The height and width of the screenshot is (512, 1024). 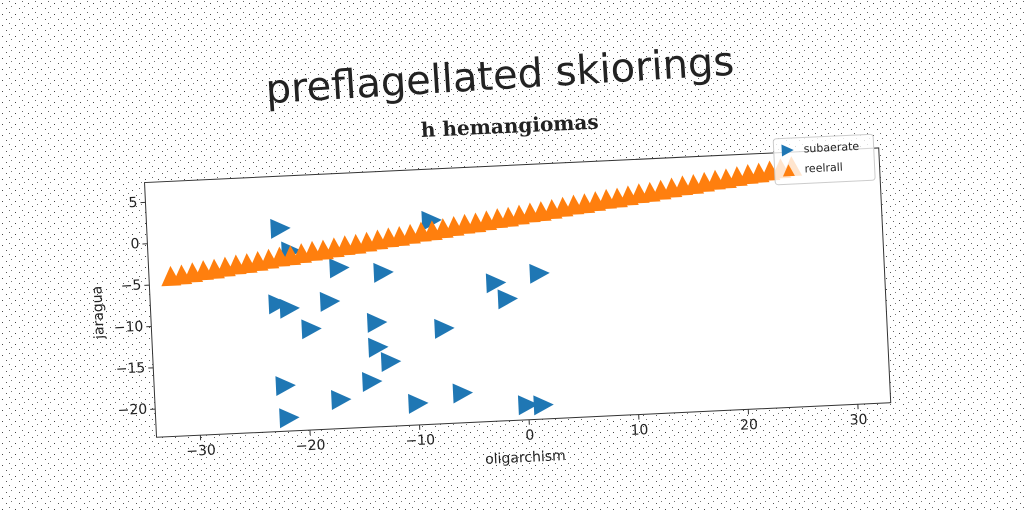 I want to click on y-tick-label: −20, so click(x=132, y=410).